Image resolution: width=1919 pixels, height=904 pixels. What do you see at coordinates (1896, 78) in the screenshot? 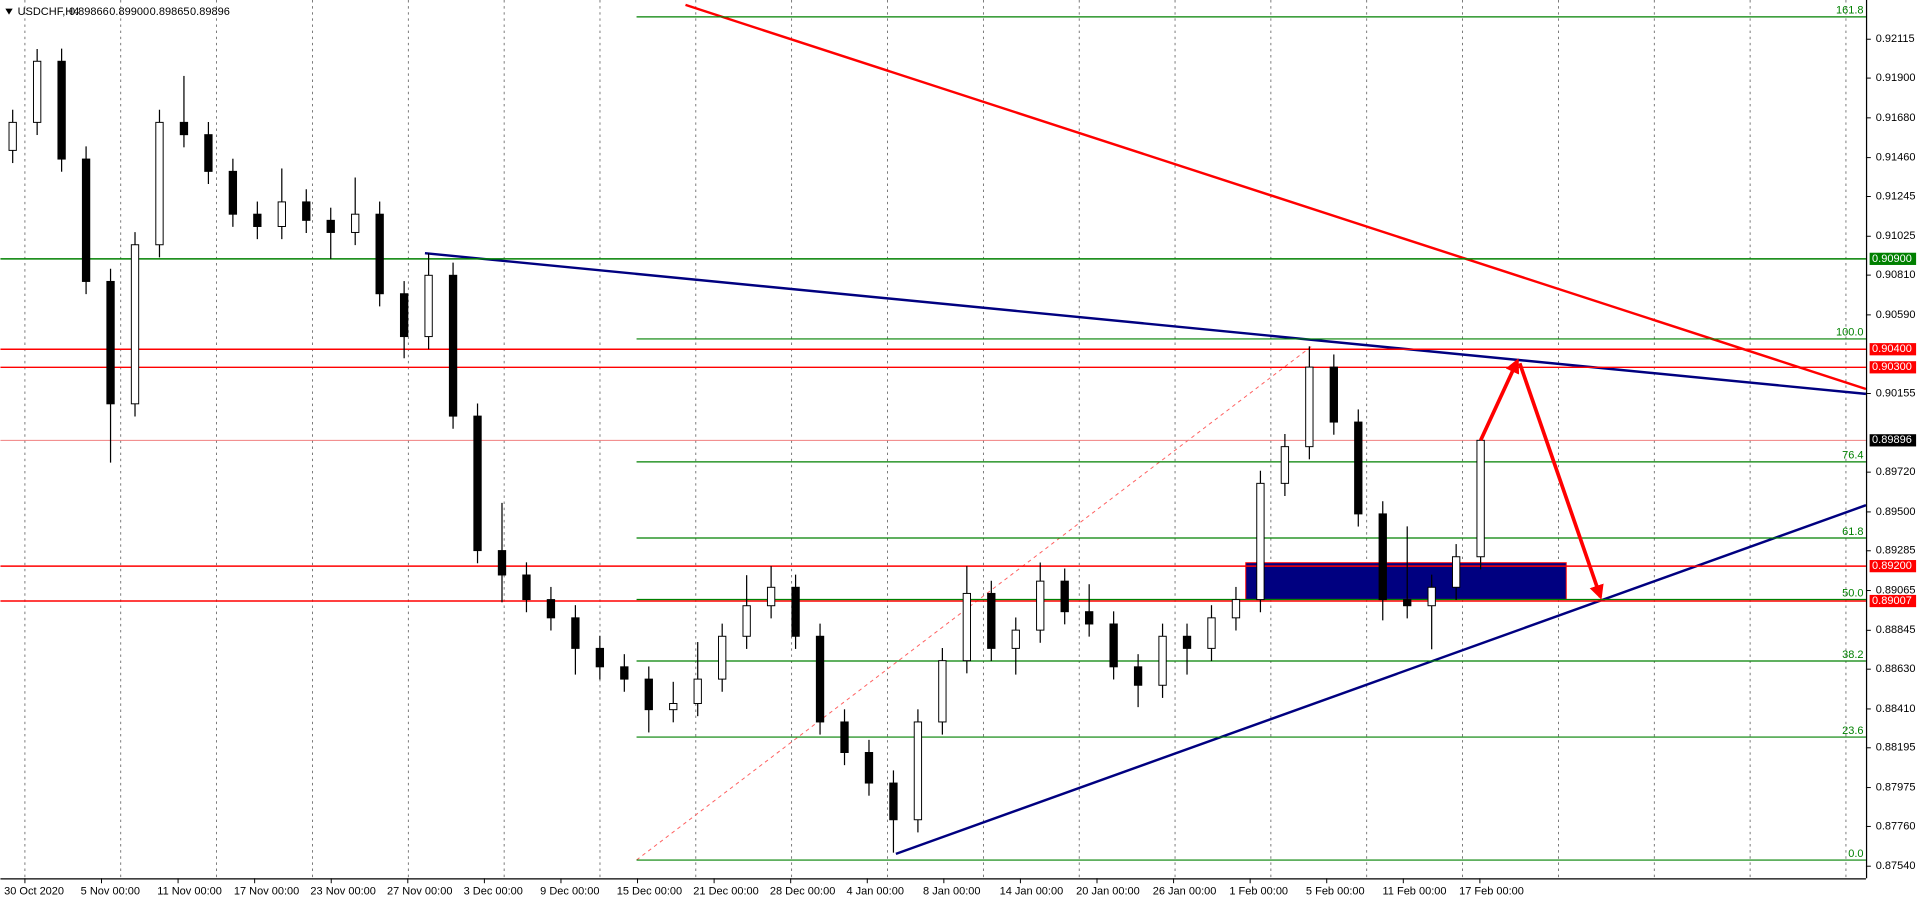
I see `y-tick-label: 0.91900` at bounding box center [1896, 78].